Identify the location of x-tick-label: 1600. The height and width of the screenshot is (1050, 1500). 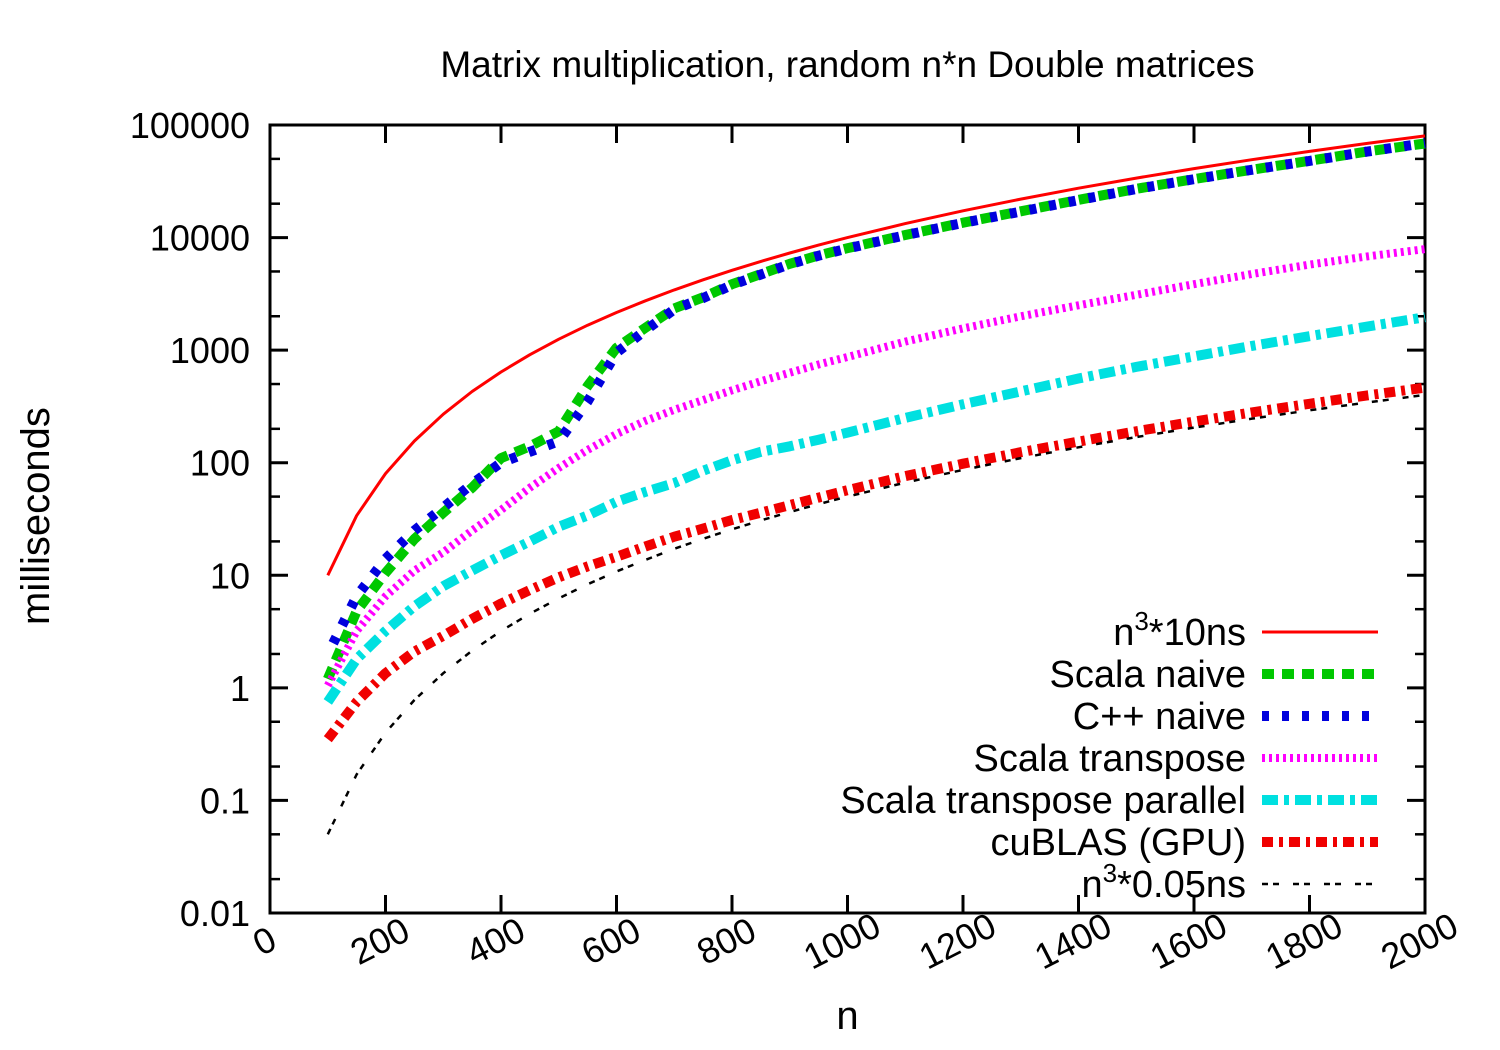
(1188, 940).